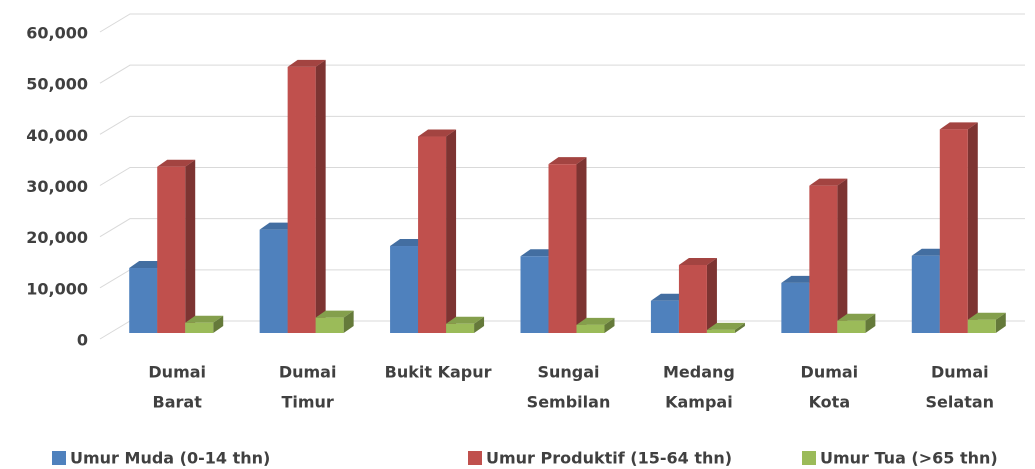  What do you see at coordinates (960, 402) in the screenshot?
I see `x-tick-label: Selatan` at bounding box center [960, 402].